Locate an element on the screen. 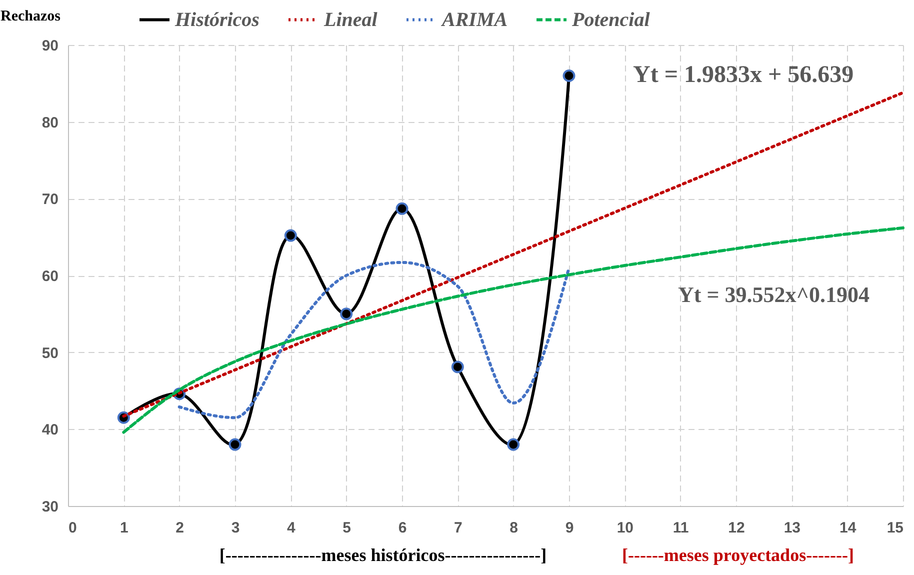 Image resolution: width=914 pixels, height=575 pixels. x-tick-label: 8 is located at coordinates (514, 528).